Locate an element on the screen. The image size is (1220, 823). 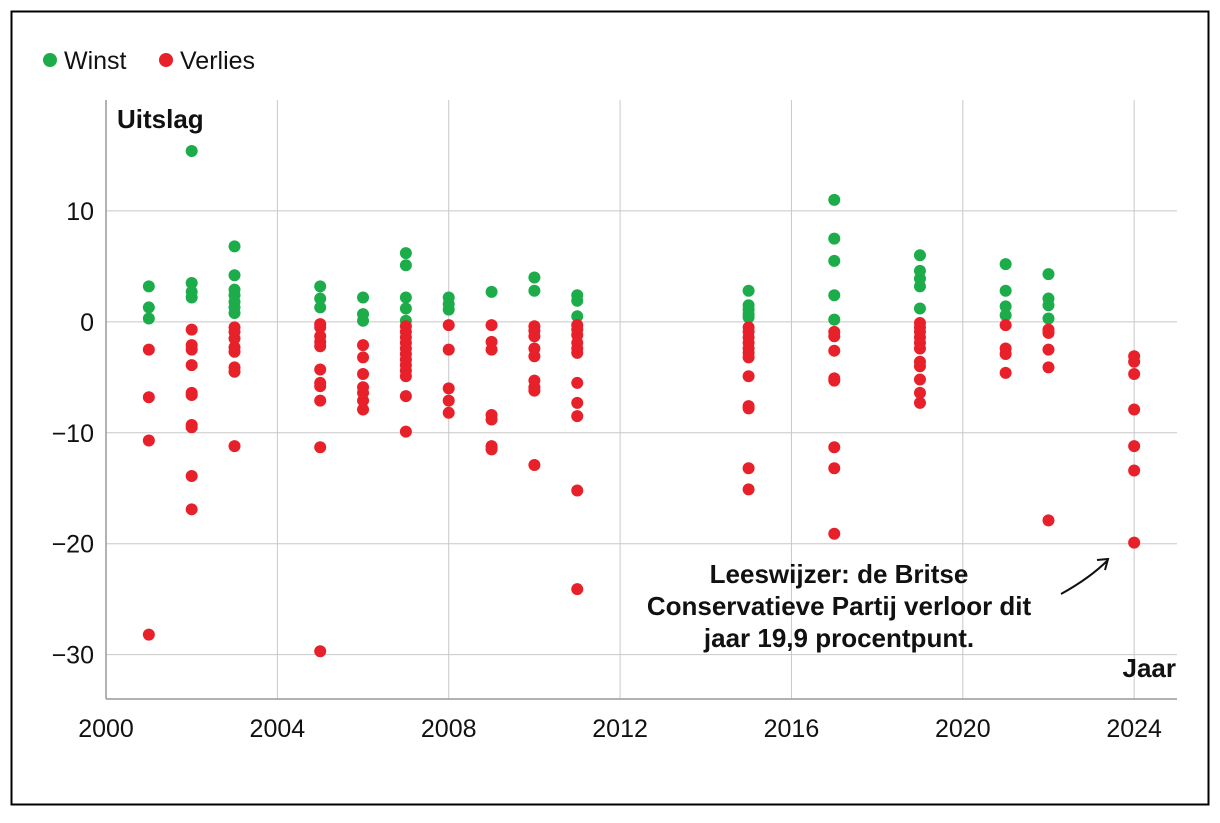
y-tick-label-4: 10 is located at coordinates (80, 212).